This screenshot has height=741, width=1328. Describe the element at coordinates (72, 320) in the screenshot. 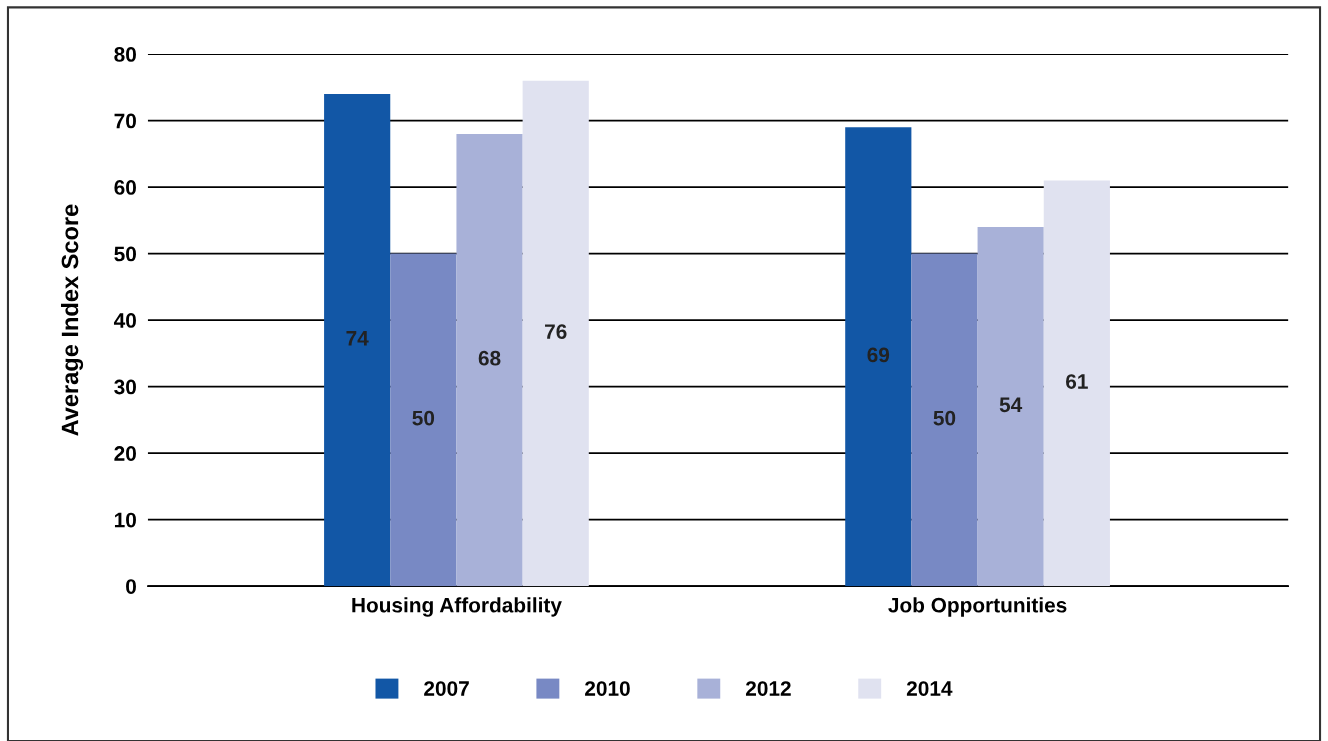

I see `y-axis-title: Average Index Score` at that location.